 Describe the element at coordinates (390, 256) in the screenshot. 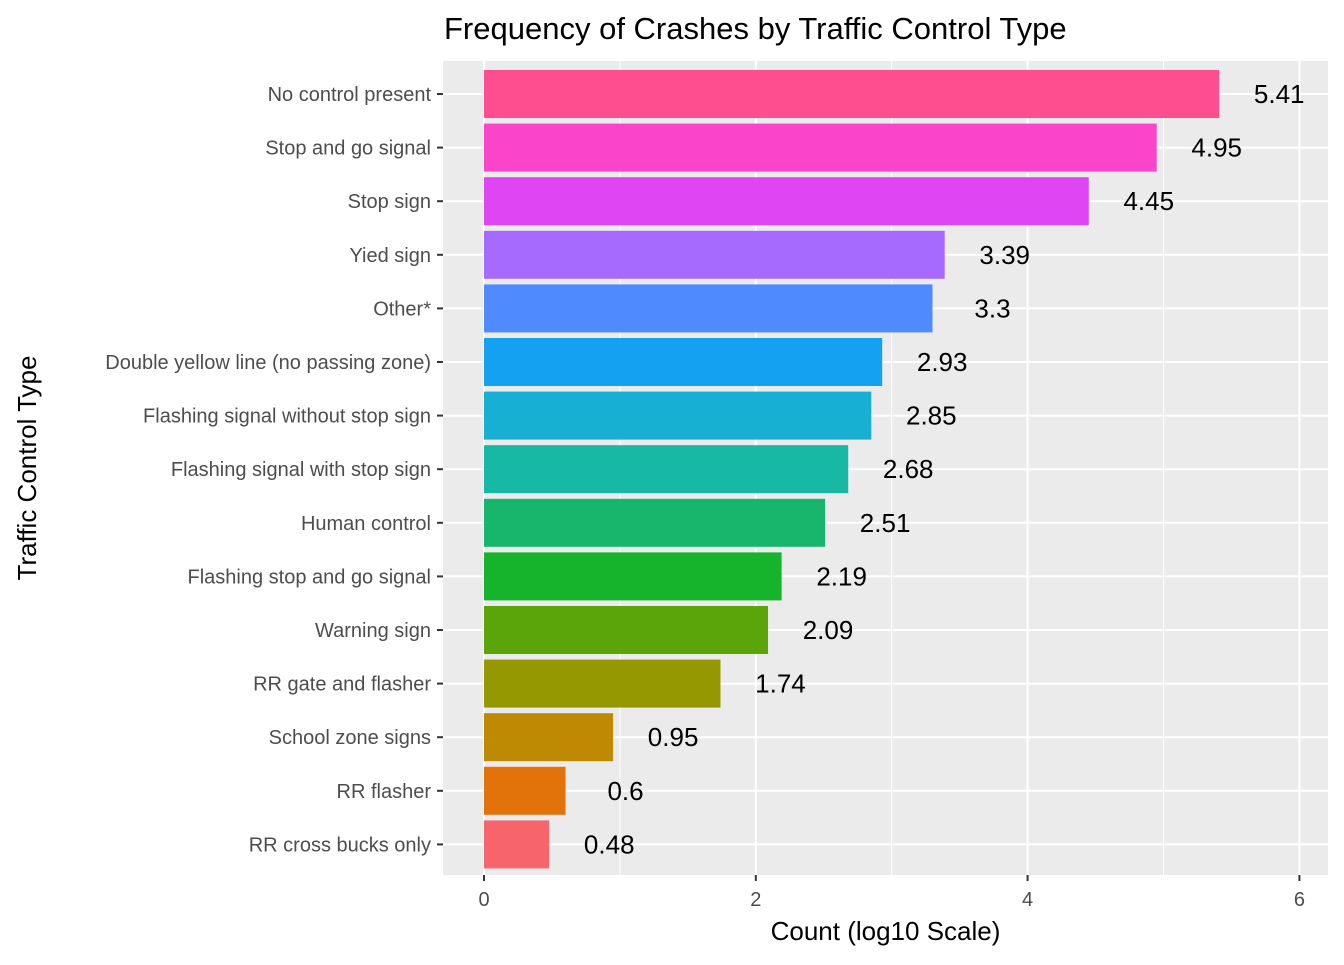

I see `y-tick-label: Yied sign` at that location.